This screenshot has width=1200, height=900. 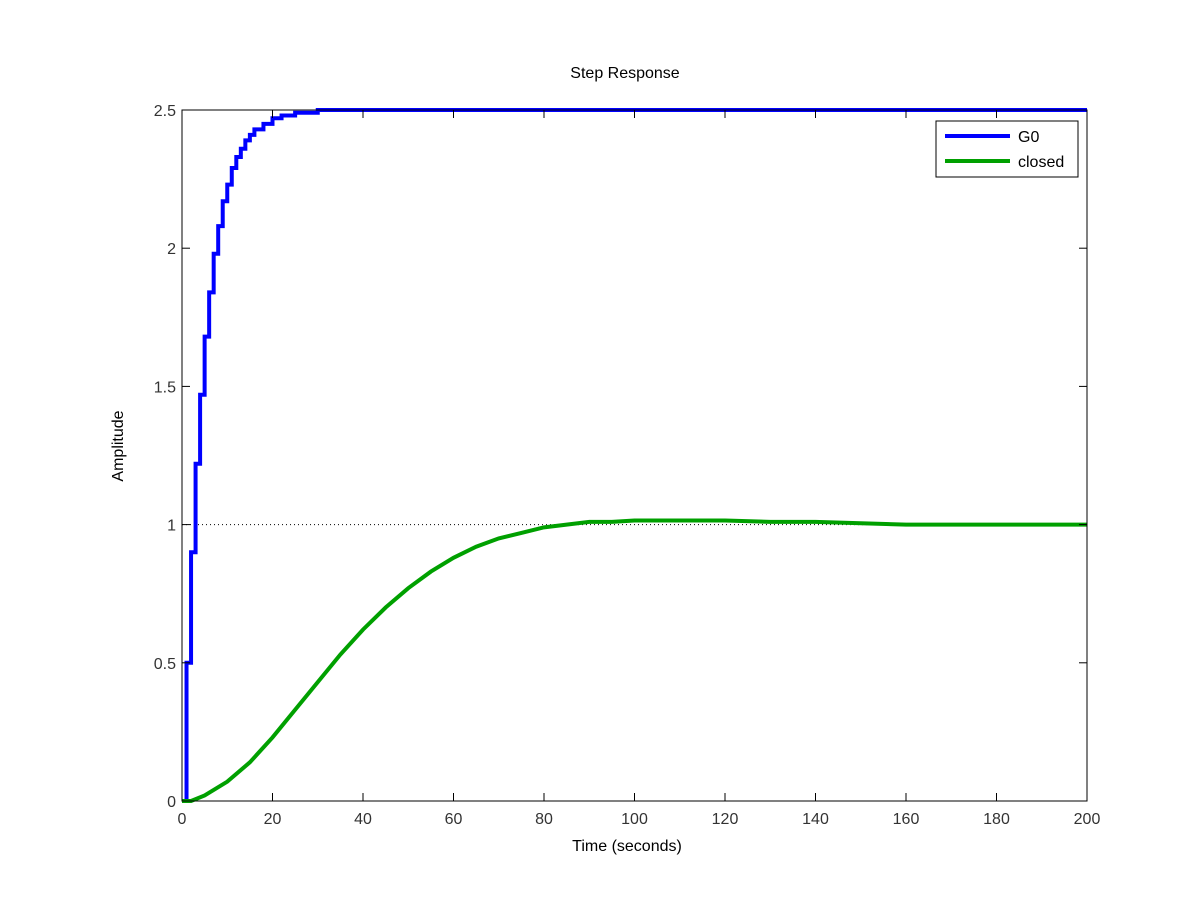 What do you see at coordinates (171, 526) in the screenshot?
I see `y-tick-label: 1` at bounding box center [171, 526].